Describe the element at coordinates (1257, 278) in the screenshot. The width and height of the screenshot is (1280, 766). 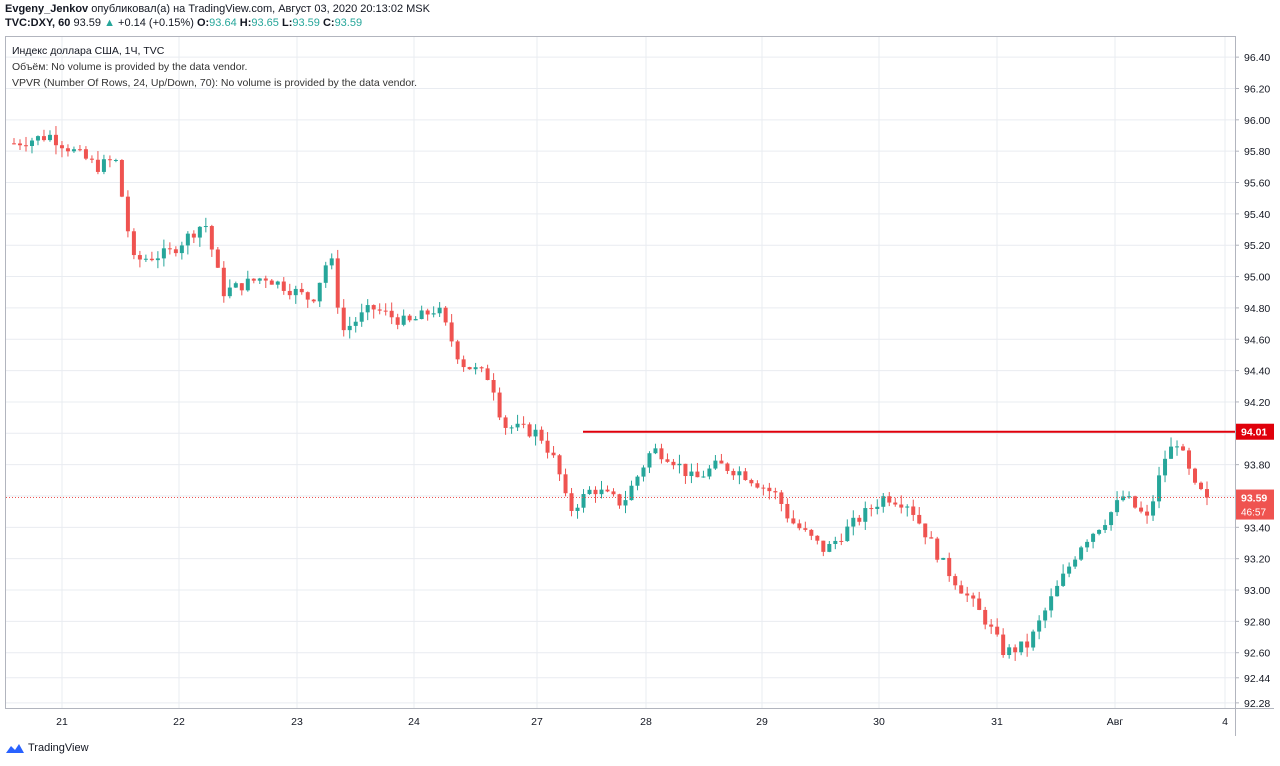
I see `y-tick-label: 95.00` at that location.